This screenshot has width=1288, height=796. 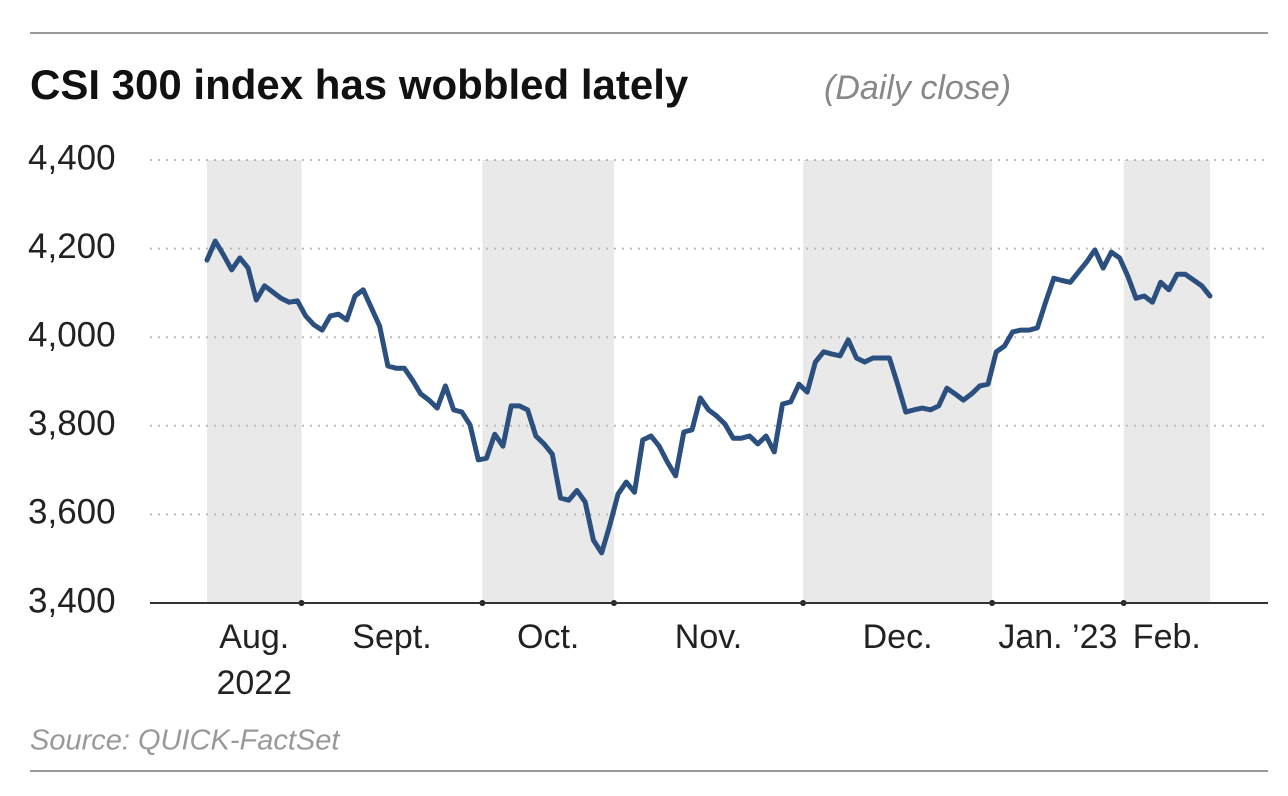 What do you see at coordinates (1166, 637) in the screenshot?
I see `x-tick-label: Feb.` at bounding box center [1166, 637].